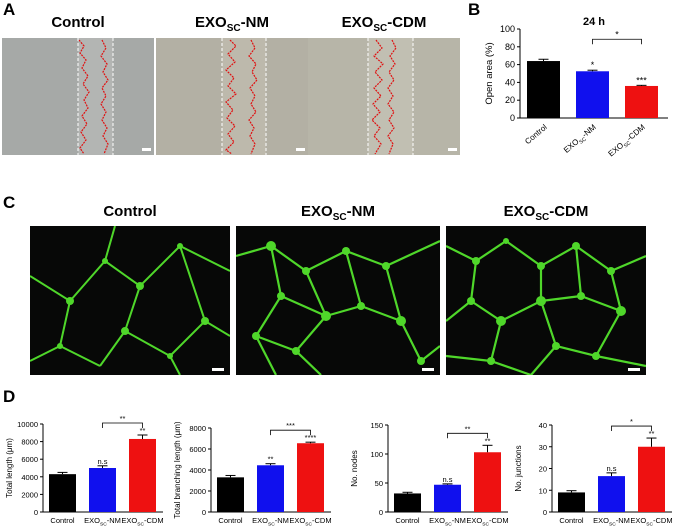 The image size is (680, 527). I want to click on y-tick-label: 150, so click(376, 425).